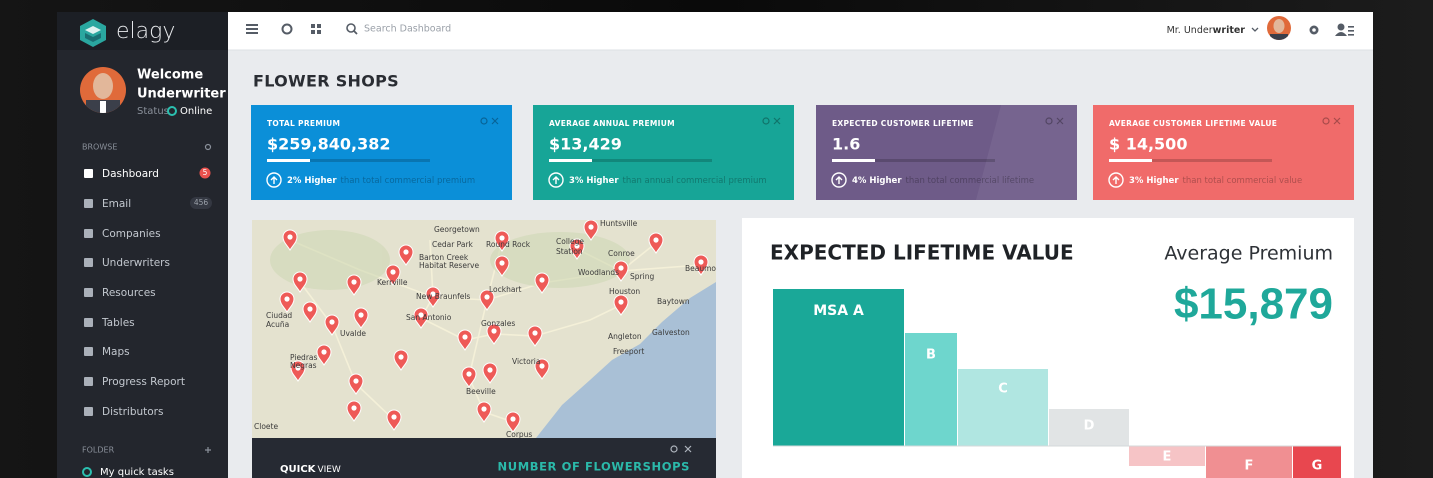 This screenshot has height=478, width=1433. I want to click on nav-item: Resources, so click(129, 293).